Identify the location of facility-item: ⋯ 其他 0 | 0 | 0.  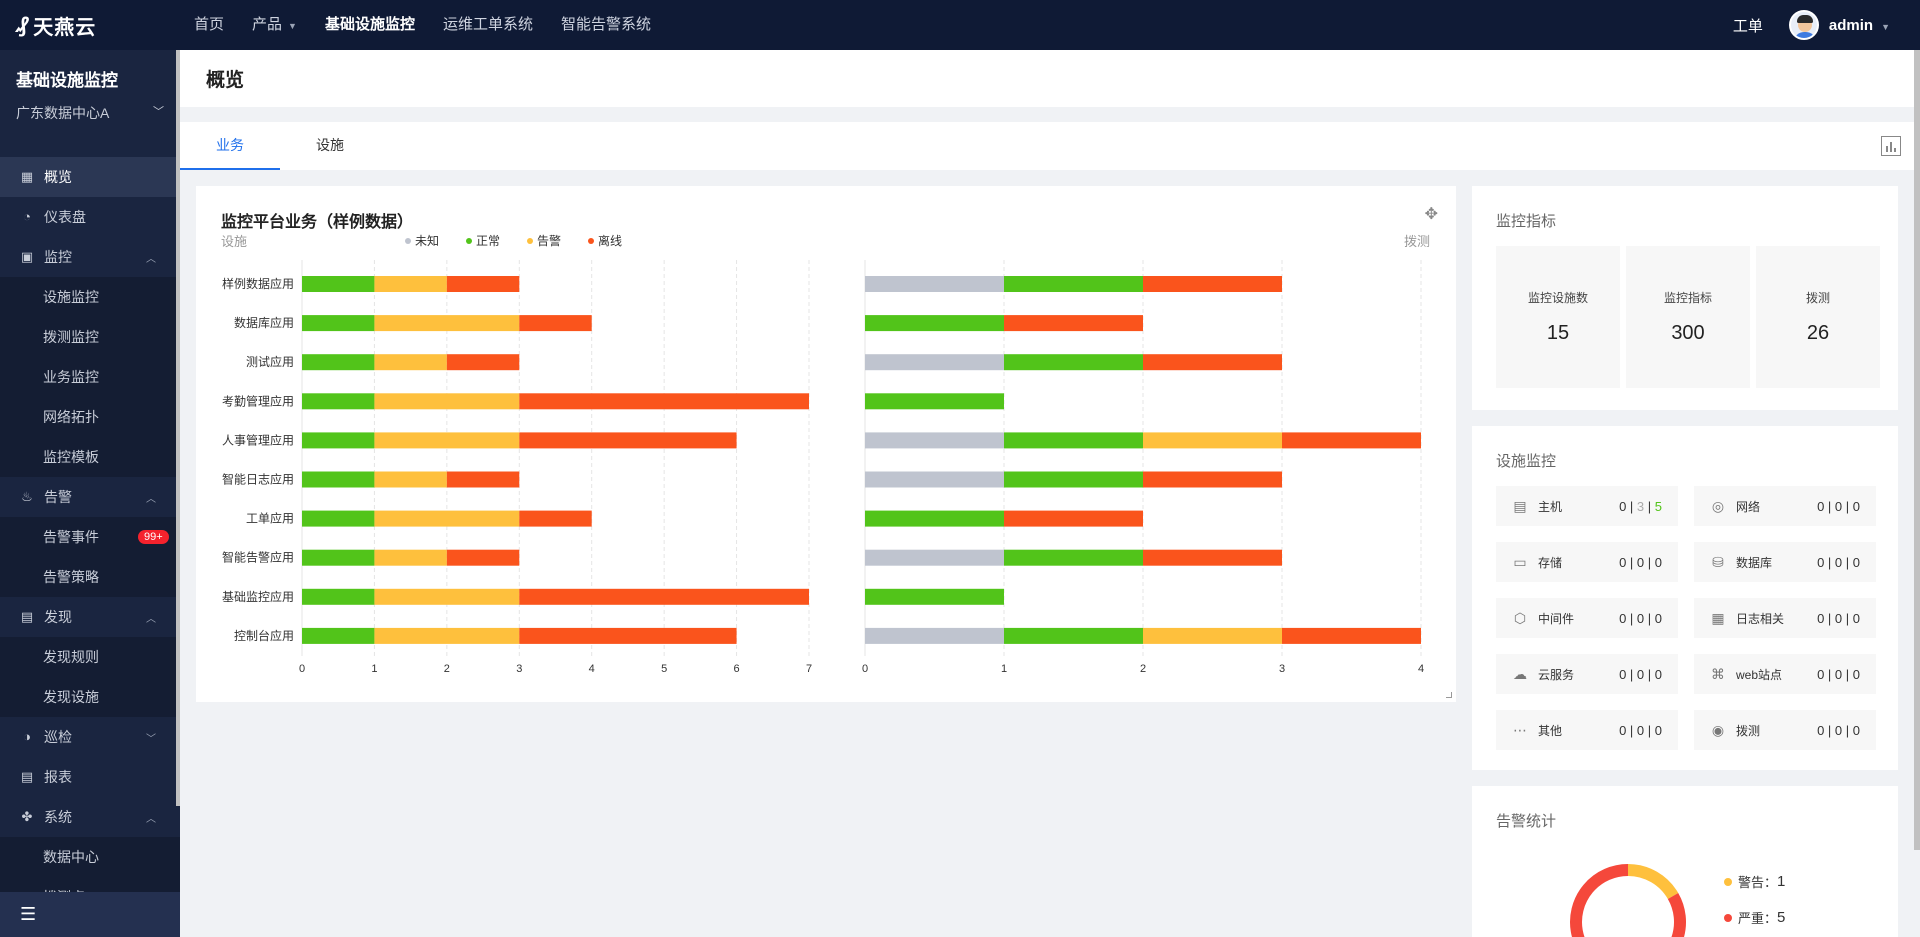
(1587, 730).